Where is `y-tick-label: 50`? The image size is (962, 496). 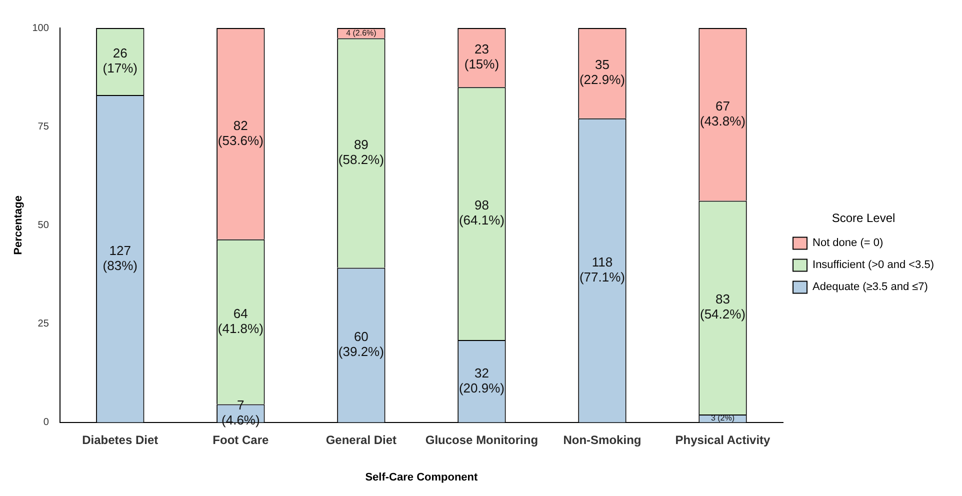
y-tick-label: 50 is located at coordinates (44, 225).